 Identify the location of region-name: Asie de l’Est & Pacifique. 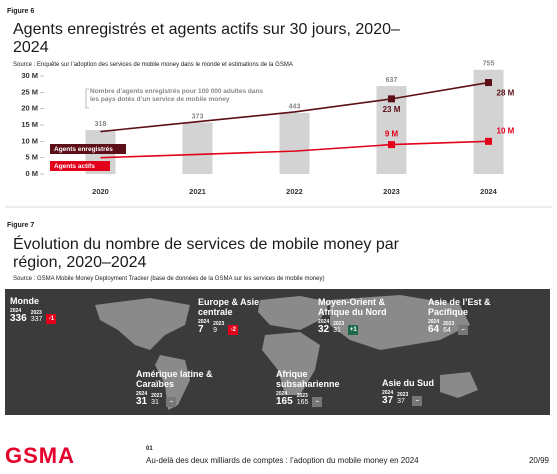
(459, 307).